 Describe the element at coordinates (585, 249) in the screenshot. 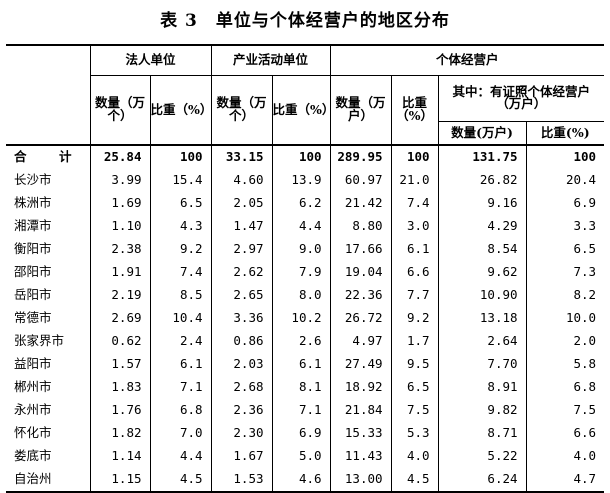

I see `certified-ratio-cell: 6.5` at that location.